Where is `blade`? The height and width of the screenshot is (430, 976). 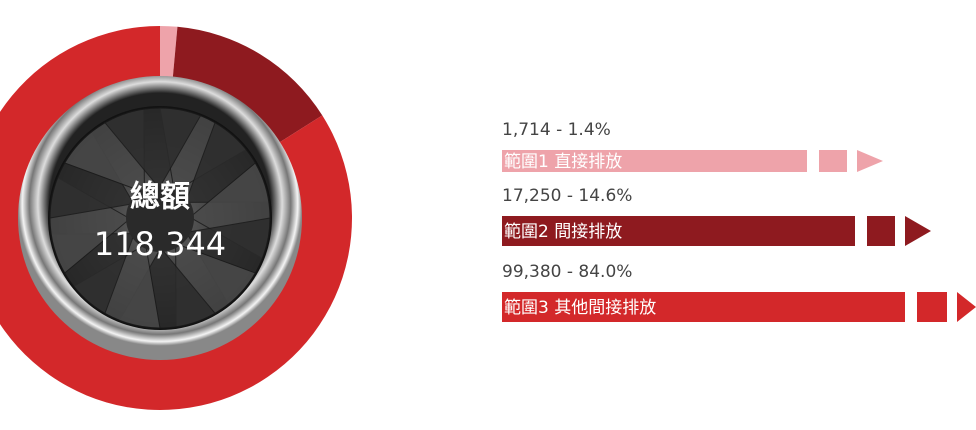 blade is located at coordinates (153, 148).